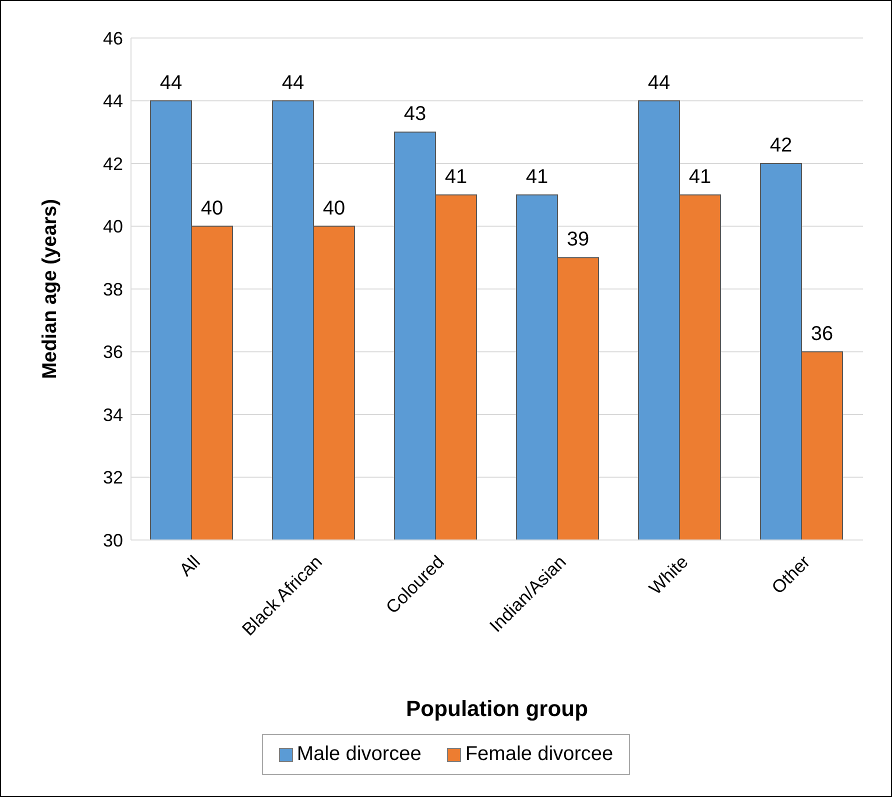  I want to click on y-axis-title: Median age (years), so click(50, 289).